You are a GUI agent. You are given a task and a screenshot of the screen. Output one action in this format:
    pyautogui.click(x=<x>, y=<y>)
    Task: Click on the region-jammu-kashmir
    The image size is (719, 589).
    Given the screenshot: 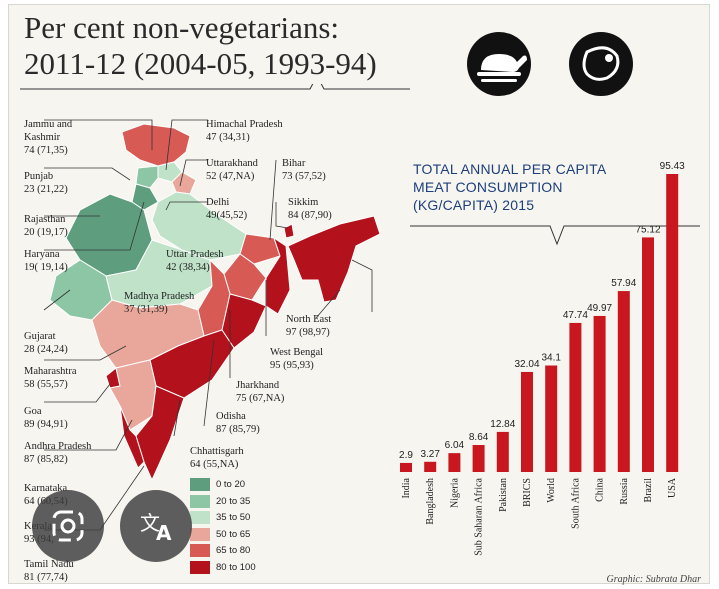 What is the action you would take?
    pyautogui.click(x=156, y=145)
    